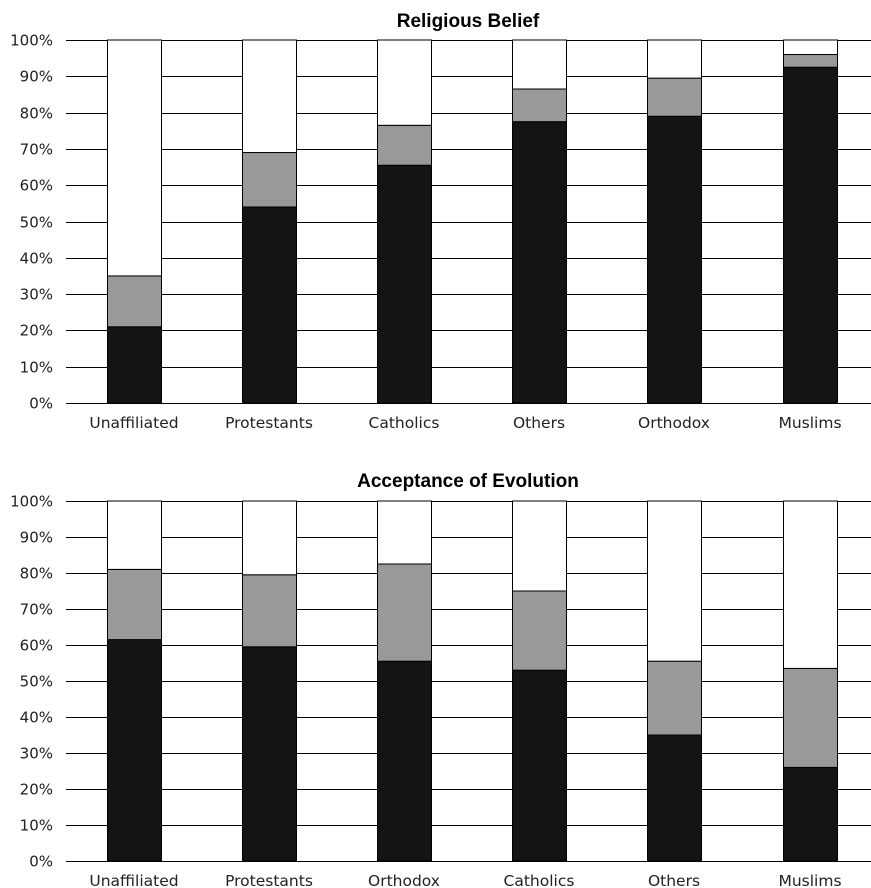  What do you see at coordinates (468, 481) in the screenshot?
I see `chart-title: Acceptance of Evolution` at bounding box center [468, 481].